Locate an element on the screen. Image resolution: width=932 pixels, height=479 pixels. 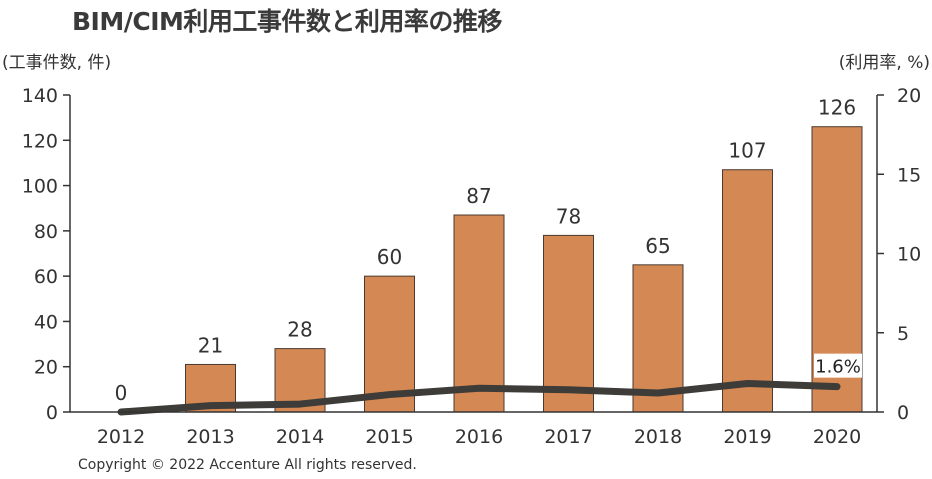
bar-value-label: 78 is located at coordinates (568, 216).